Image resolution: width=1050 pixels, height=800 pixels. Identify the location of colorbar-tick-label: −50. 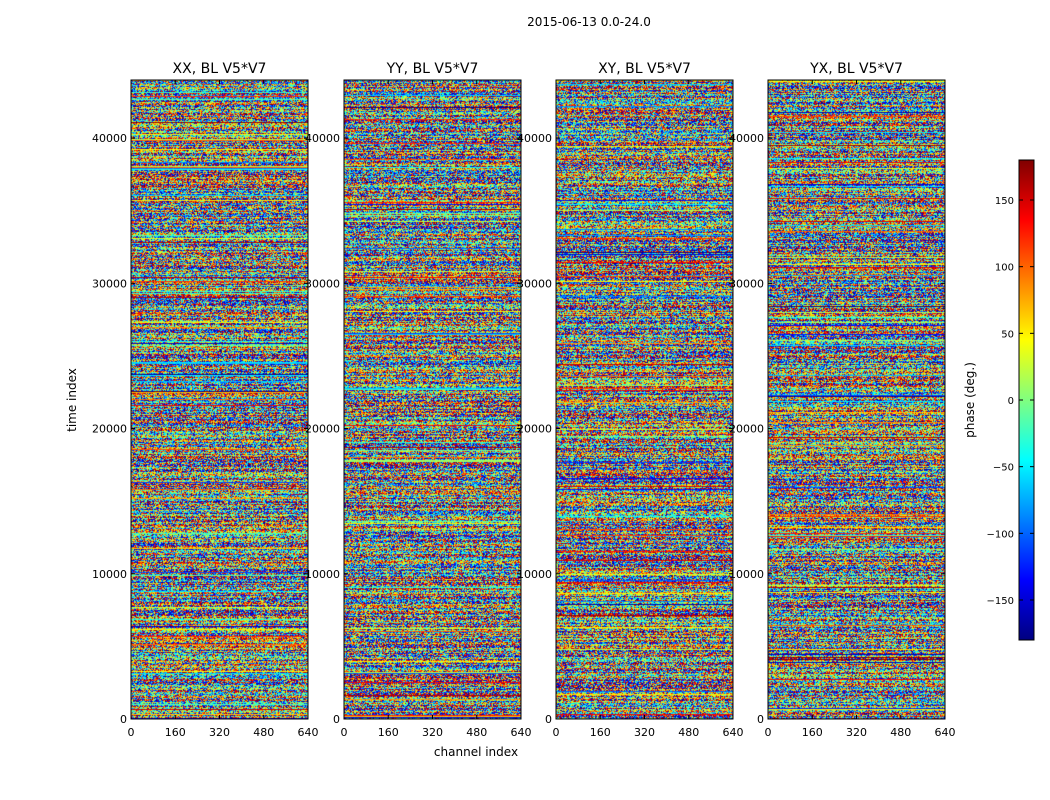
(1003, 468).